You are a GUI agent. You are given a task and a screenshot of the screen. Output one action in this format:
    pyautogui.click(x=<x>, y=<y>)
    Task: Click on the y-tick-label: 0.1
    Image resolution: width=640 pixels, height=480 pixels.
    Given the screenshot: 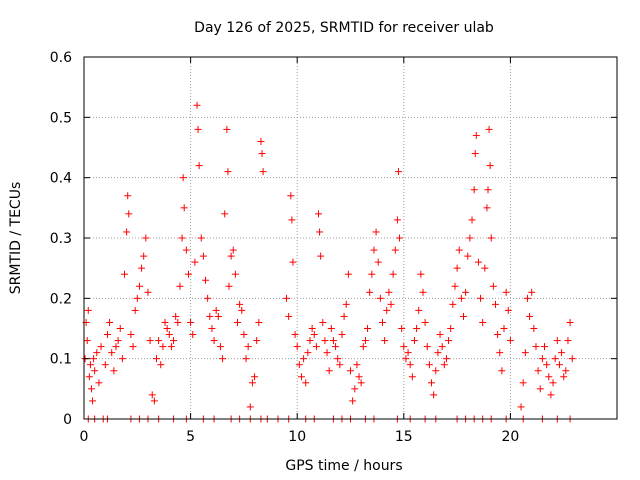 What is the action you would take?
    pyautogui.click(x=61, y=360)
    